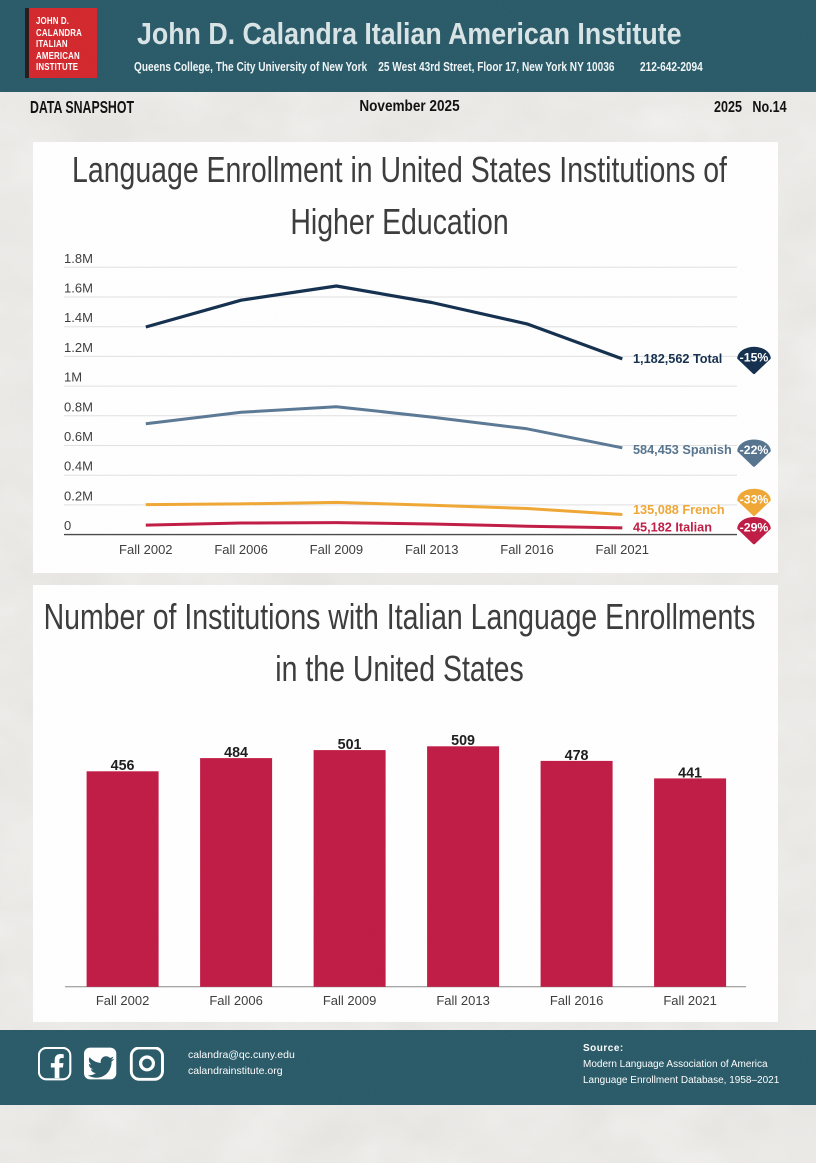 The width and height of the screenshot is (816, 1163). What do you see at coordinates (677, 359) in the screenshot?
I see `svg-text: 1,182,562 Total` at bounding box center [677, 359].